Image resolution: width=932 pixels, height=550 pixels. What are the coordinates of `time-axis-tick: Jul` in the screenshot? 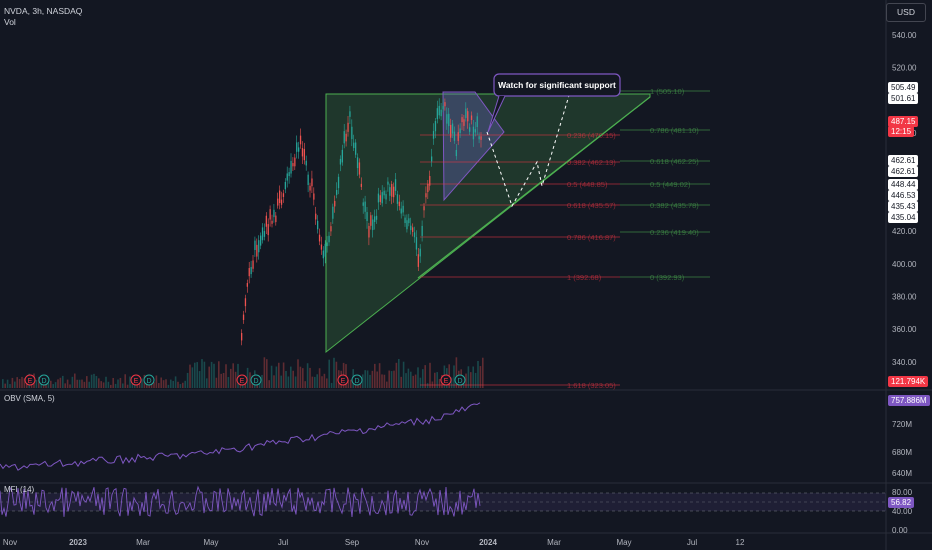 It's located at (692, 542).